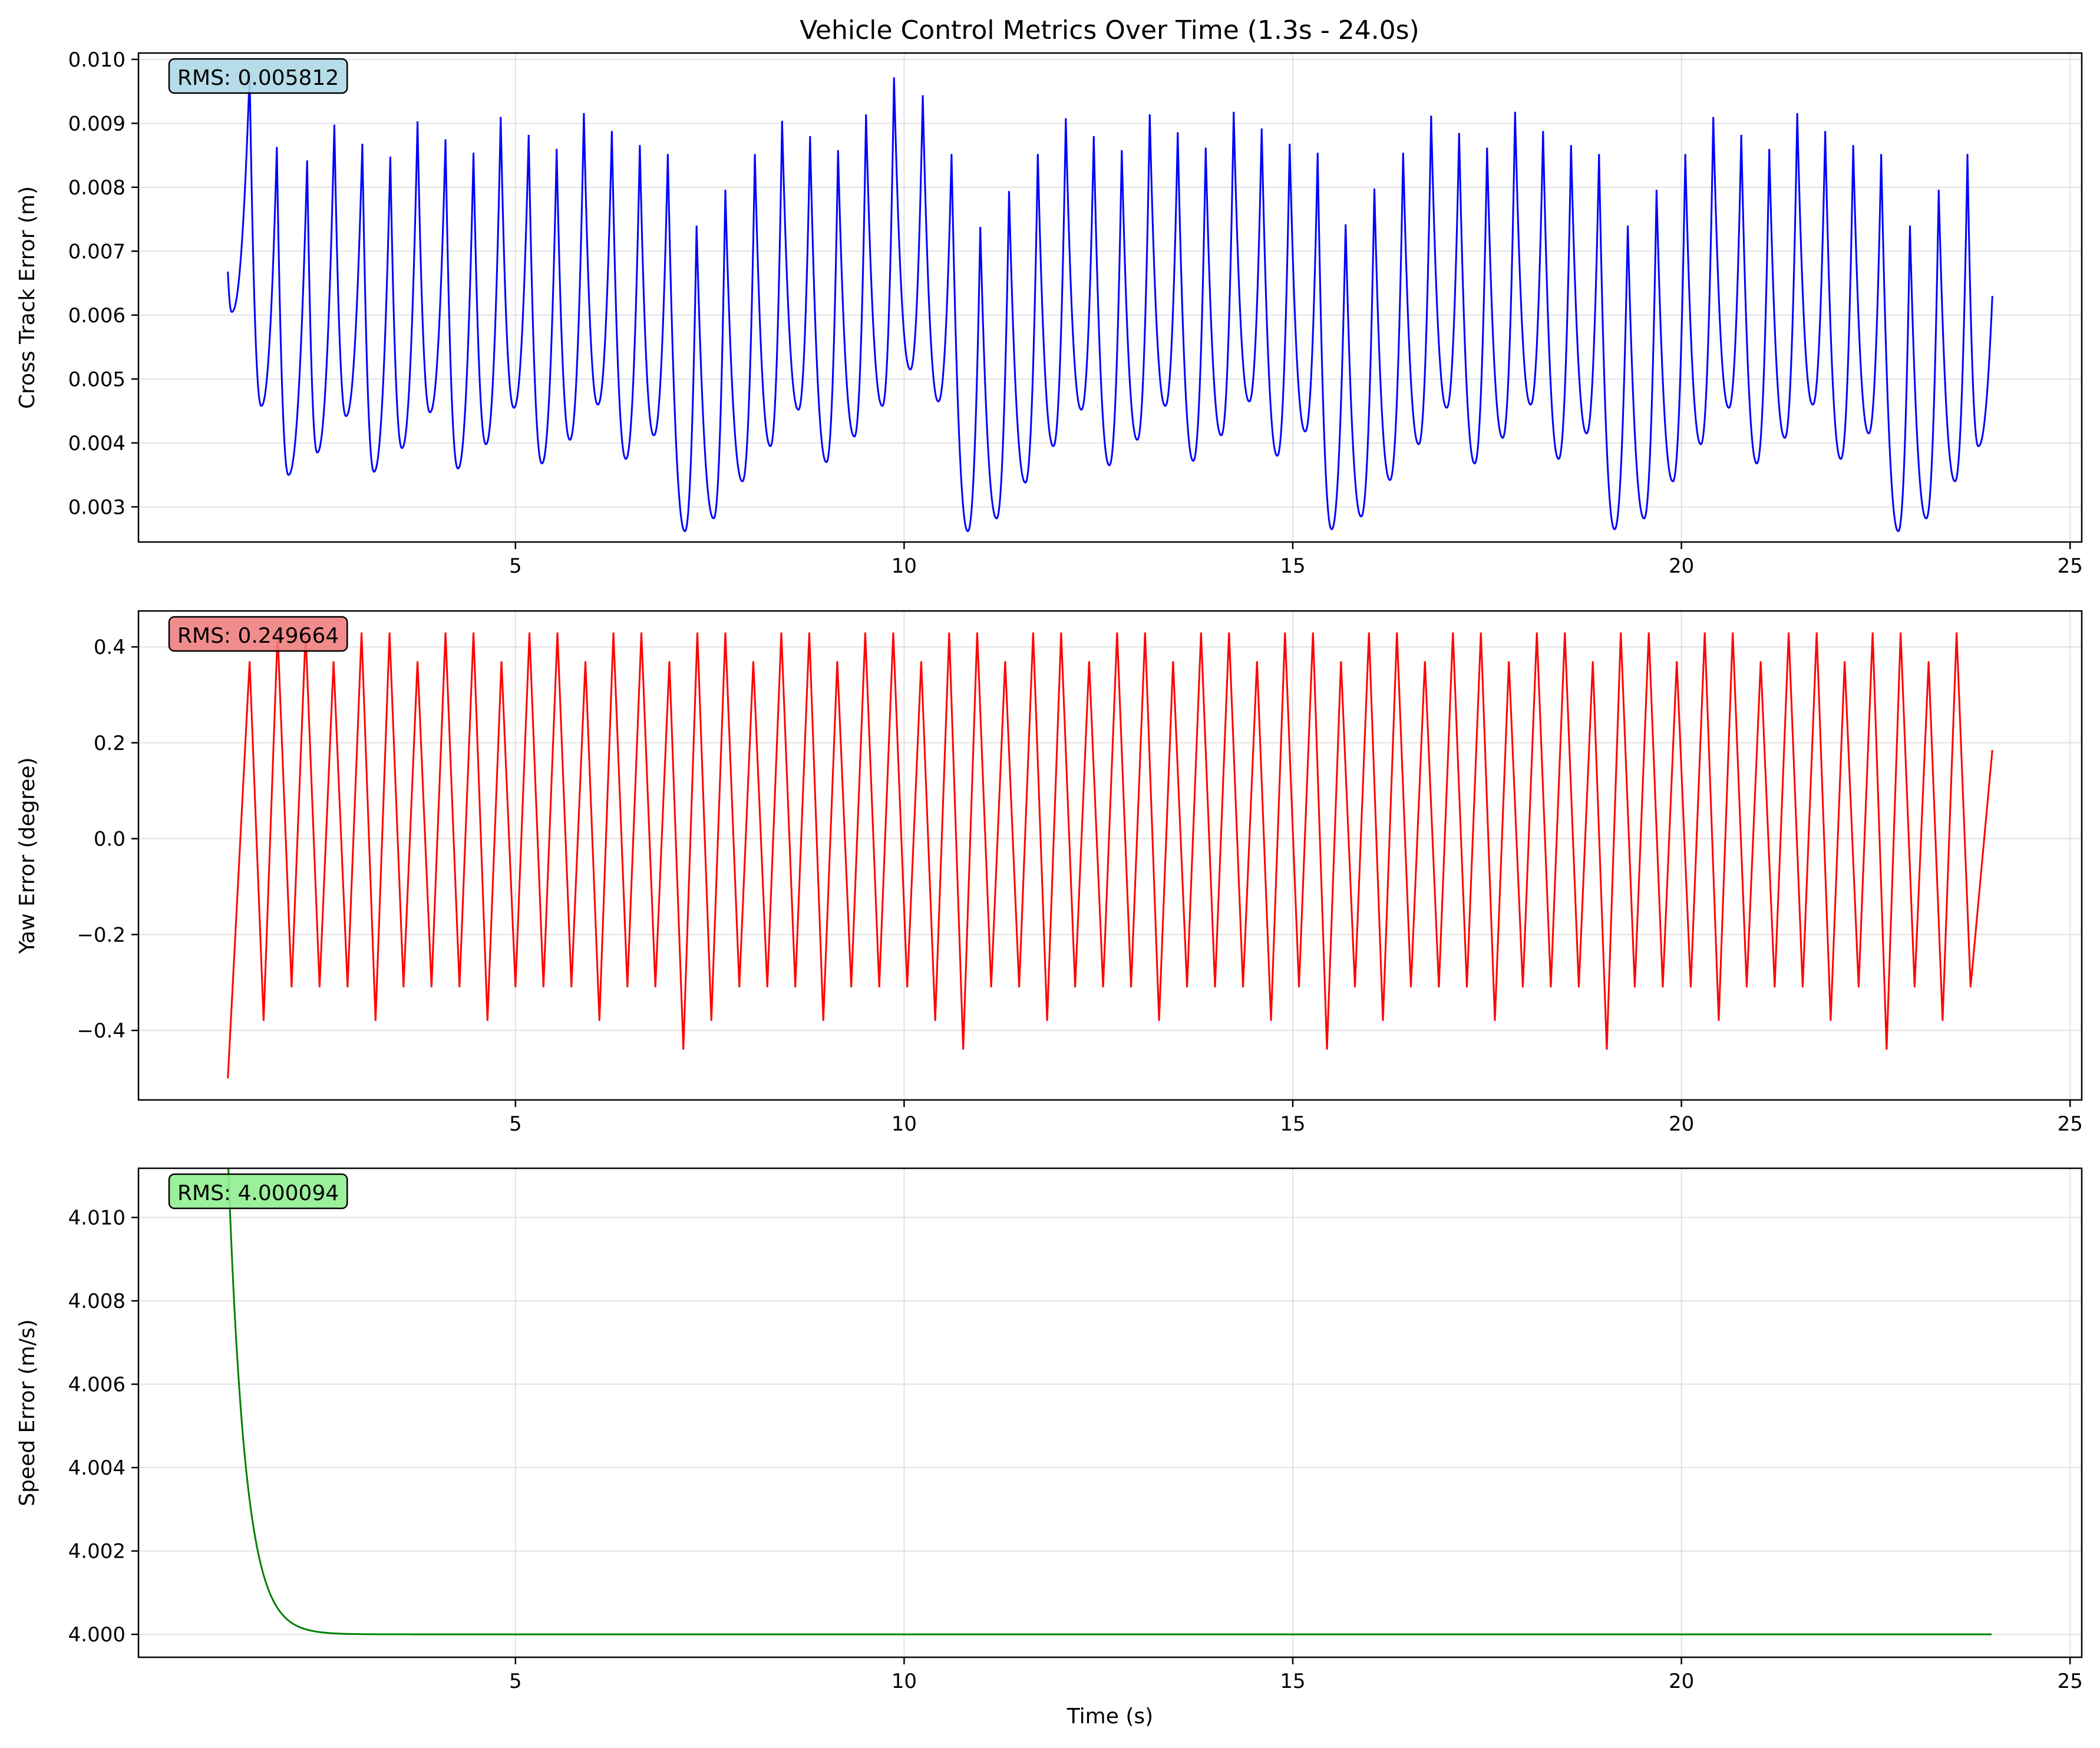 The height and width of the screenshot is (1748, 2100). I want to click on y-tick-label: 0.009, so click(97, 124).